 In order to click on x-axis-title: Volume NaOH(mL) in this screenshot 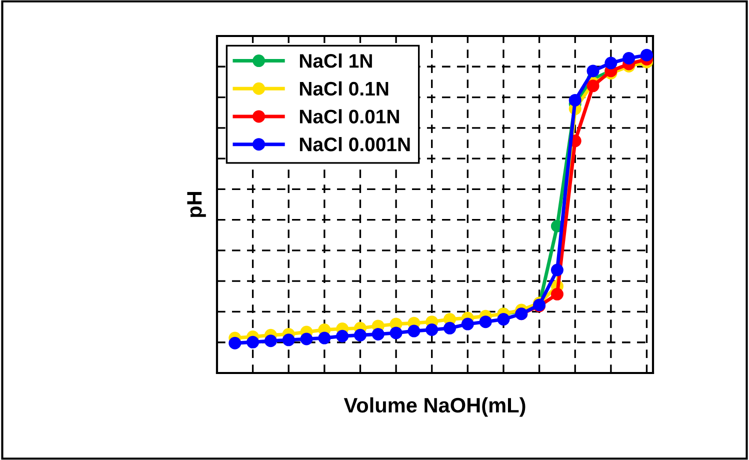, I will do `click(435, 407)`.